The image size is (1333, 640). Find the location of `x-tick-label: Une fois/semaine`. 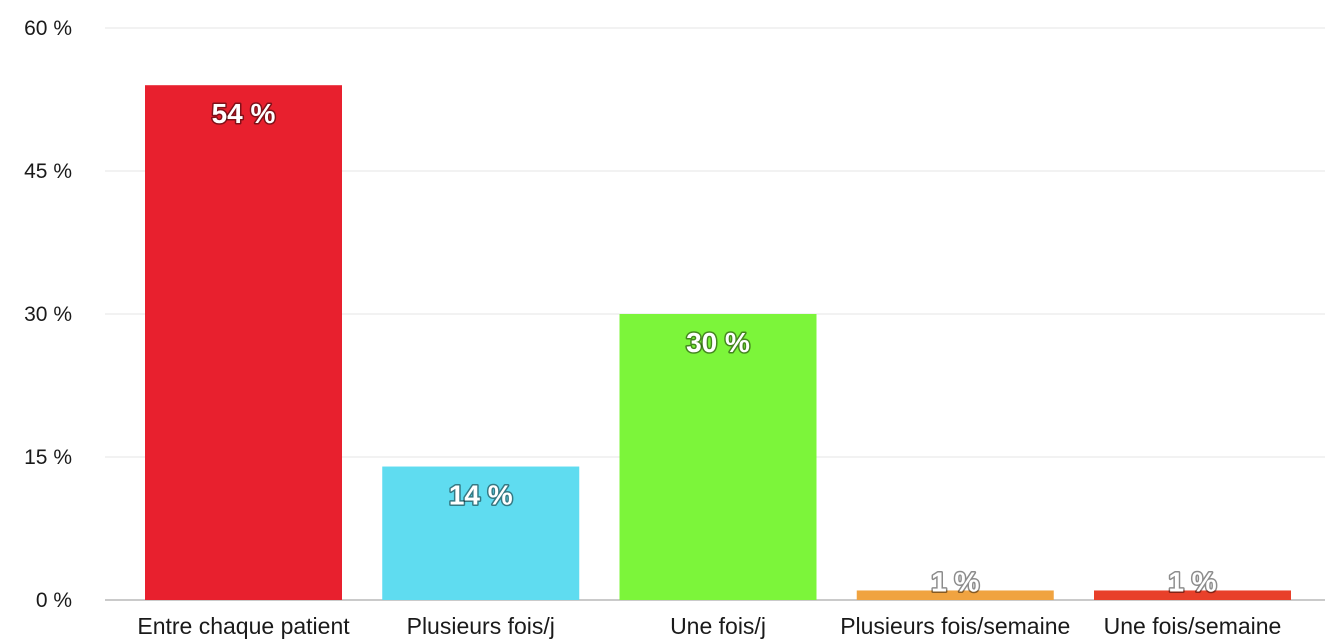

x-tick-label: Une fois/semaine is located at coordinates (1193, 626).